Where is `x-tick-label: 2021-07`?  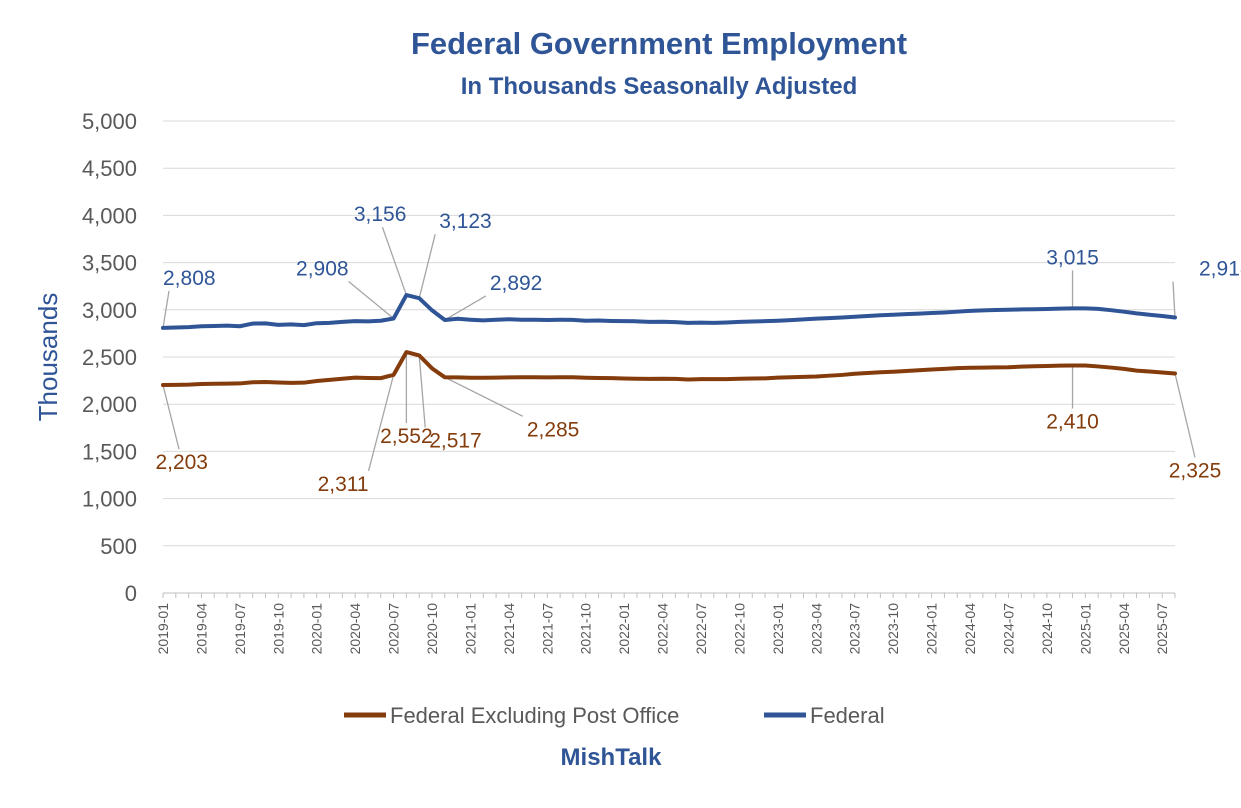
x-tick-label: 2021-07 is located at coordinates (547, 629).